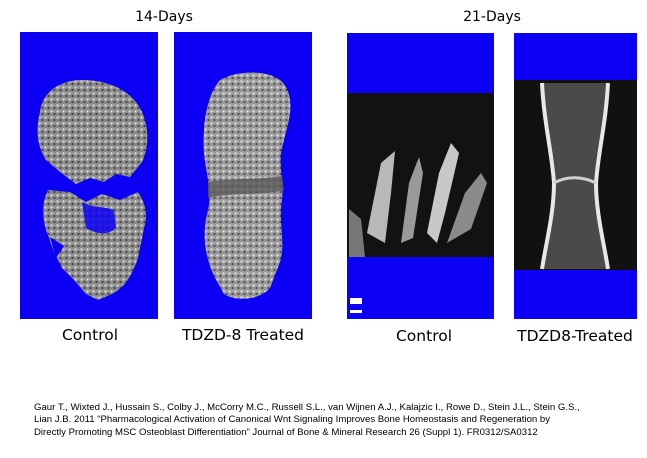 The height and width of the screenshot is (458, 647). I want to click on group-title-14-days: 14-Days, so click(164, 17).